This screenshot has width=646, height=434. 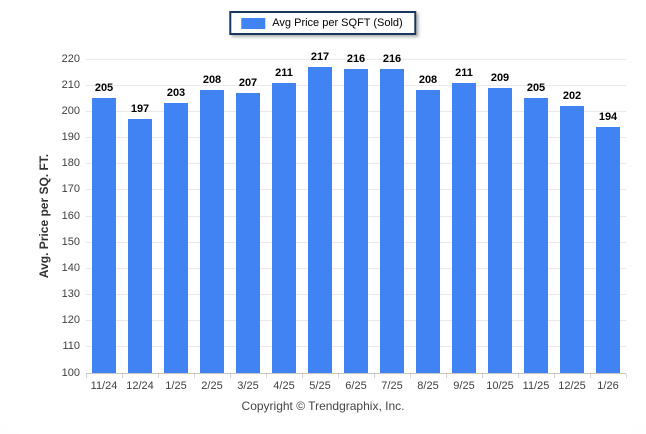 What do you see at coordinates (248, 386) in the screenshot?
I see `x-tick-label: 3/25` at bounding box center [248, 386].